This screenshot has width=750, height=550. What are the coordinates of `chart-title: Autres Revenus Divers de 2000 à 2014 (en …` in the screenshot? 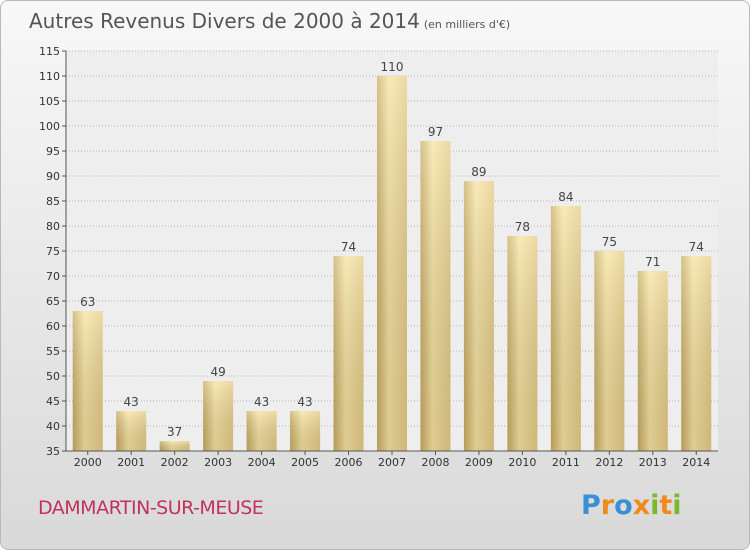 It's located at (269, 21).